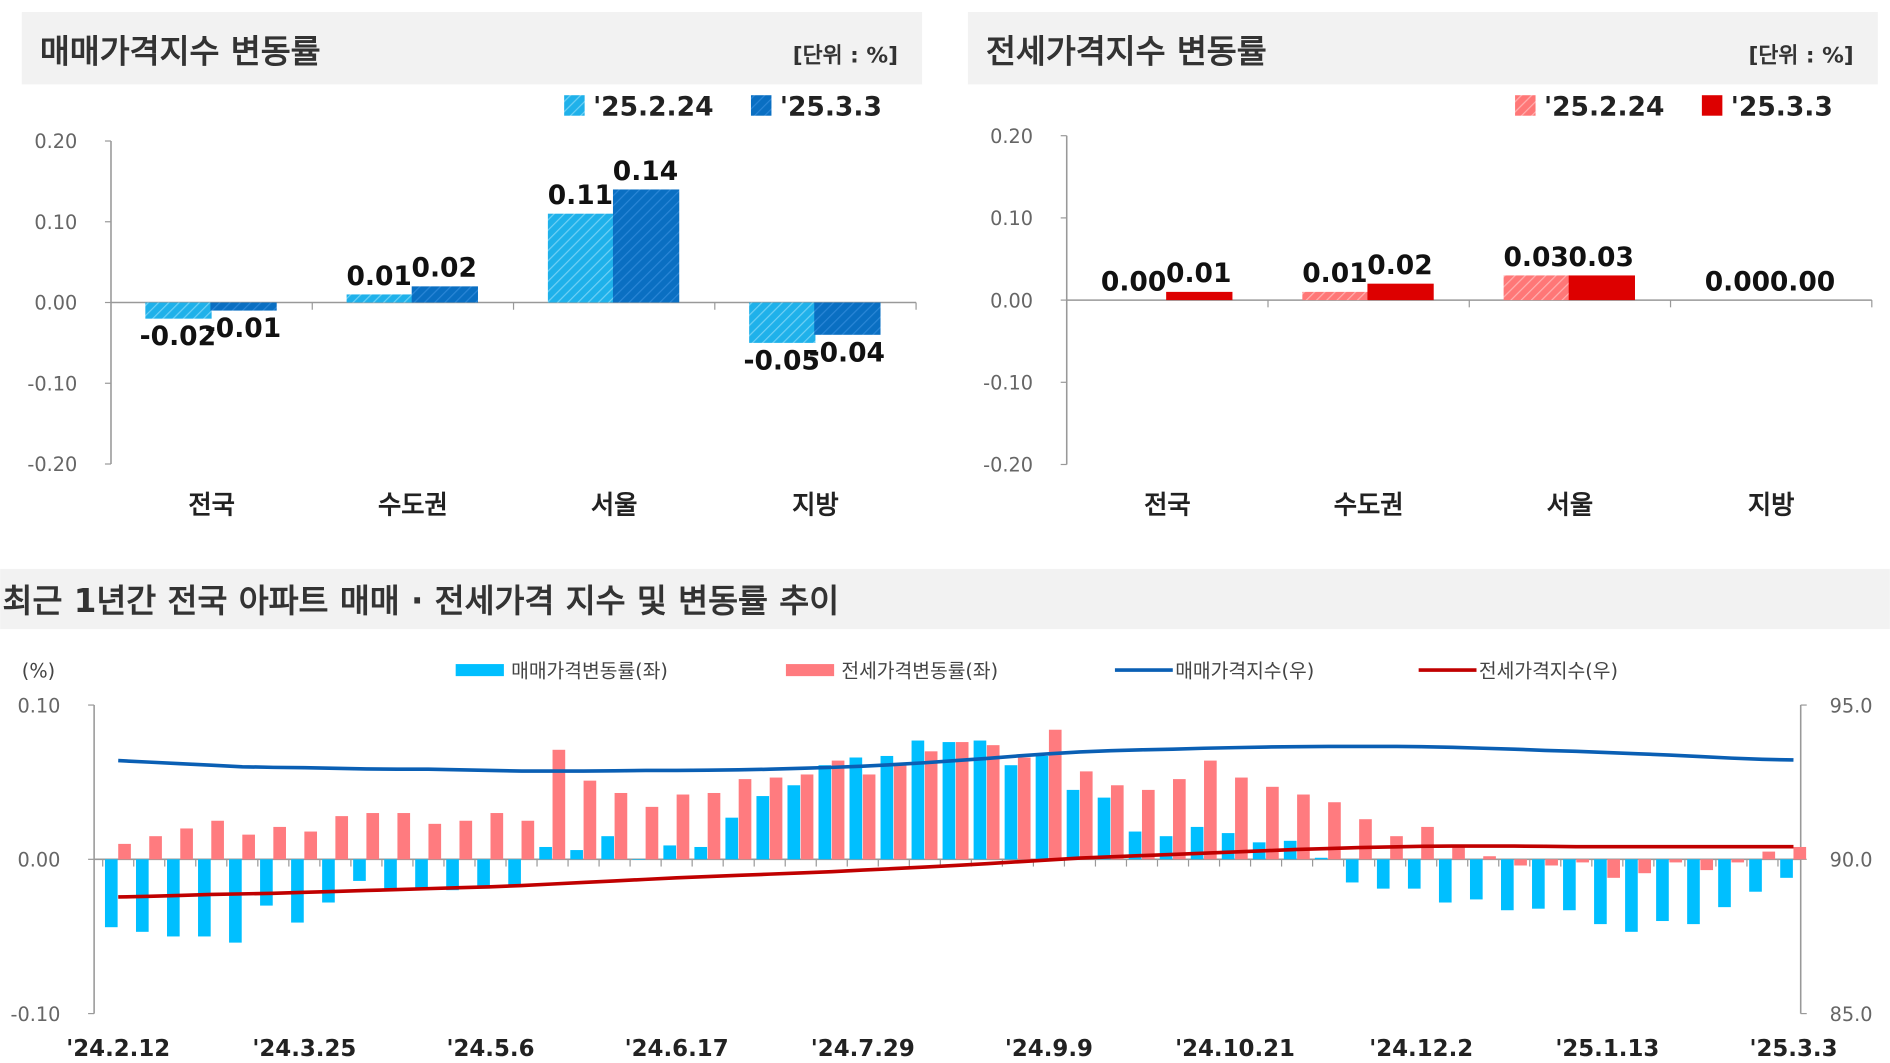 This screenshot has width=1890, height=1063. I want to click on category-label: 전국, so click(1167, 504).